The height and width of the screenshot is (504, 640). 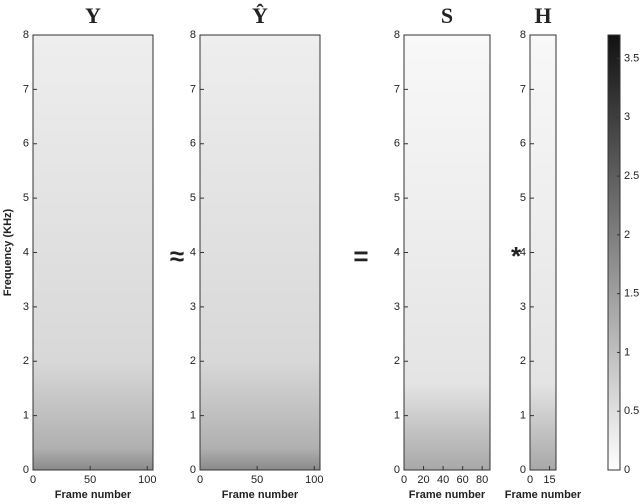 What do you see at coordinates (260, 15) in the screenshot?
I see `panel-title: Ŷ` at bounding box center [260, 15].